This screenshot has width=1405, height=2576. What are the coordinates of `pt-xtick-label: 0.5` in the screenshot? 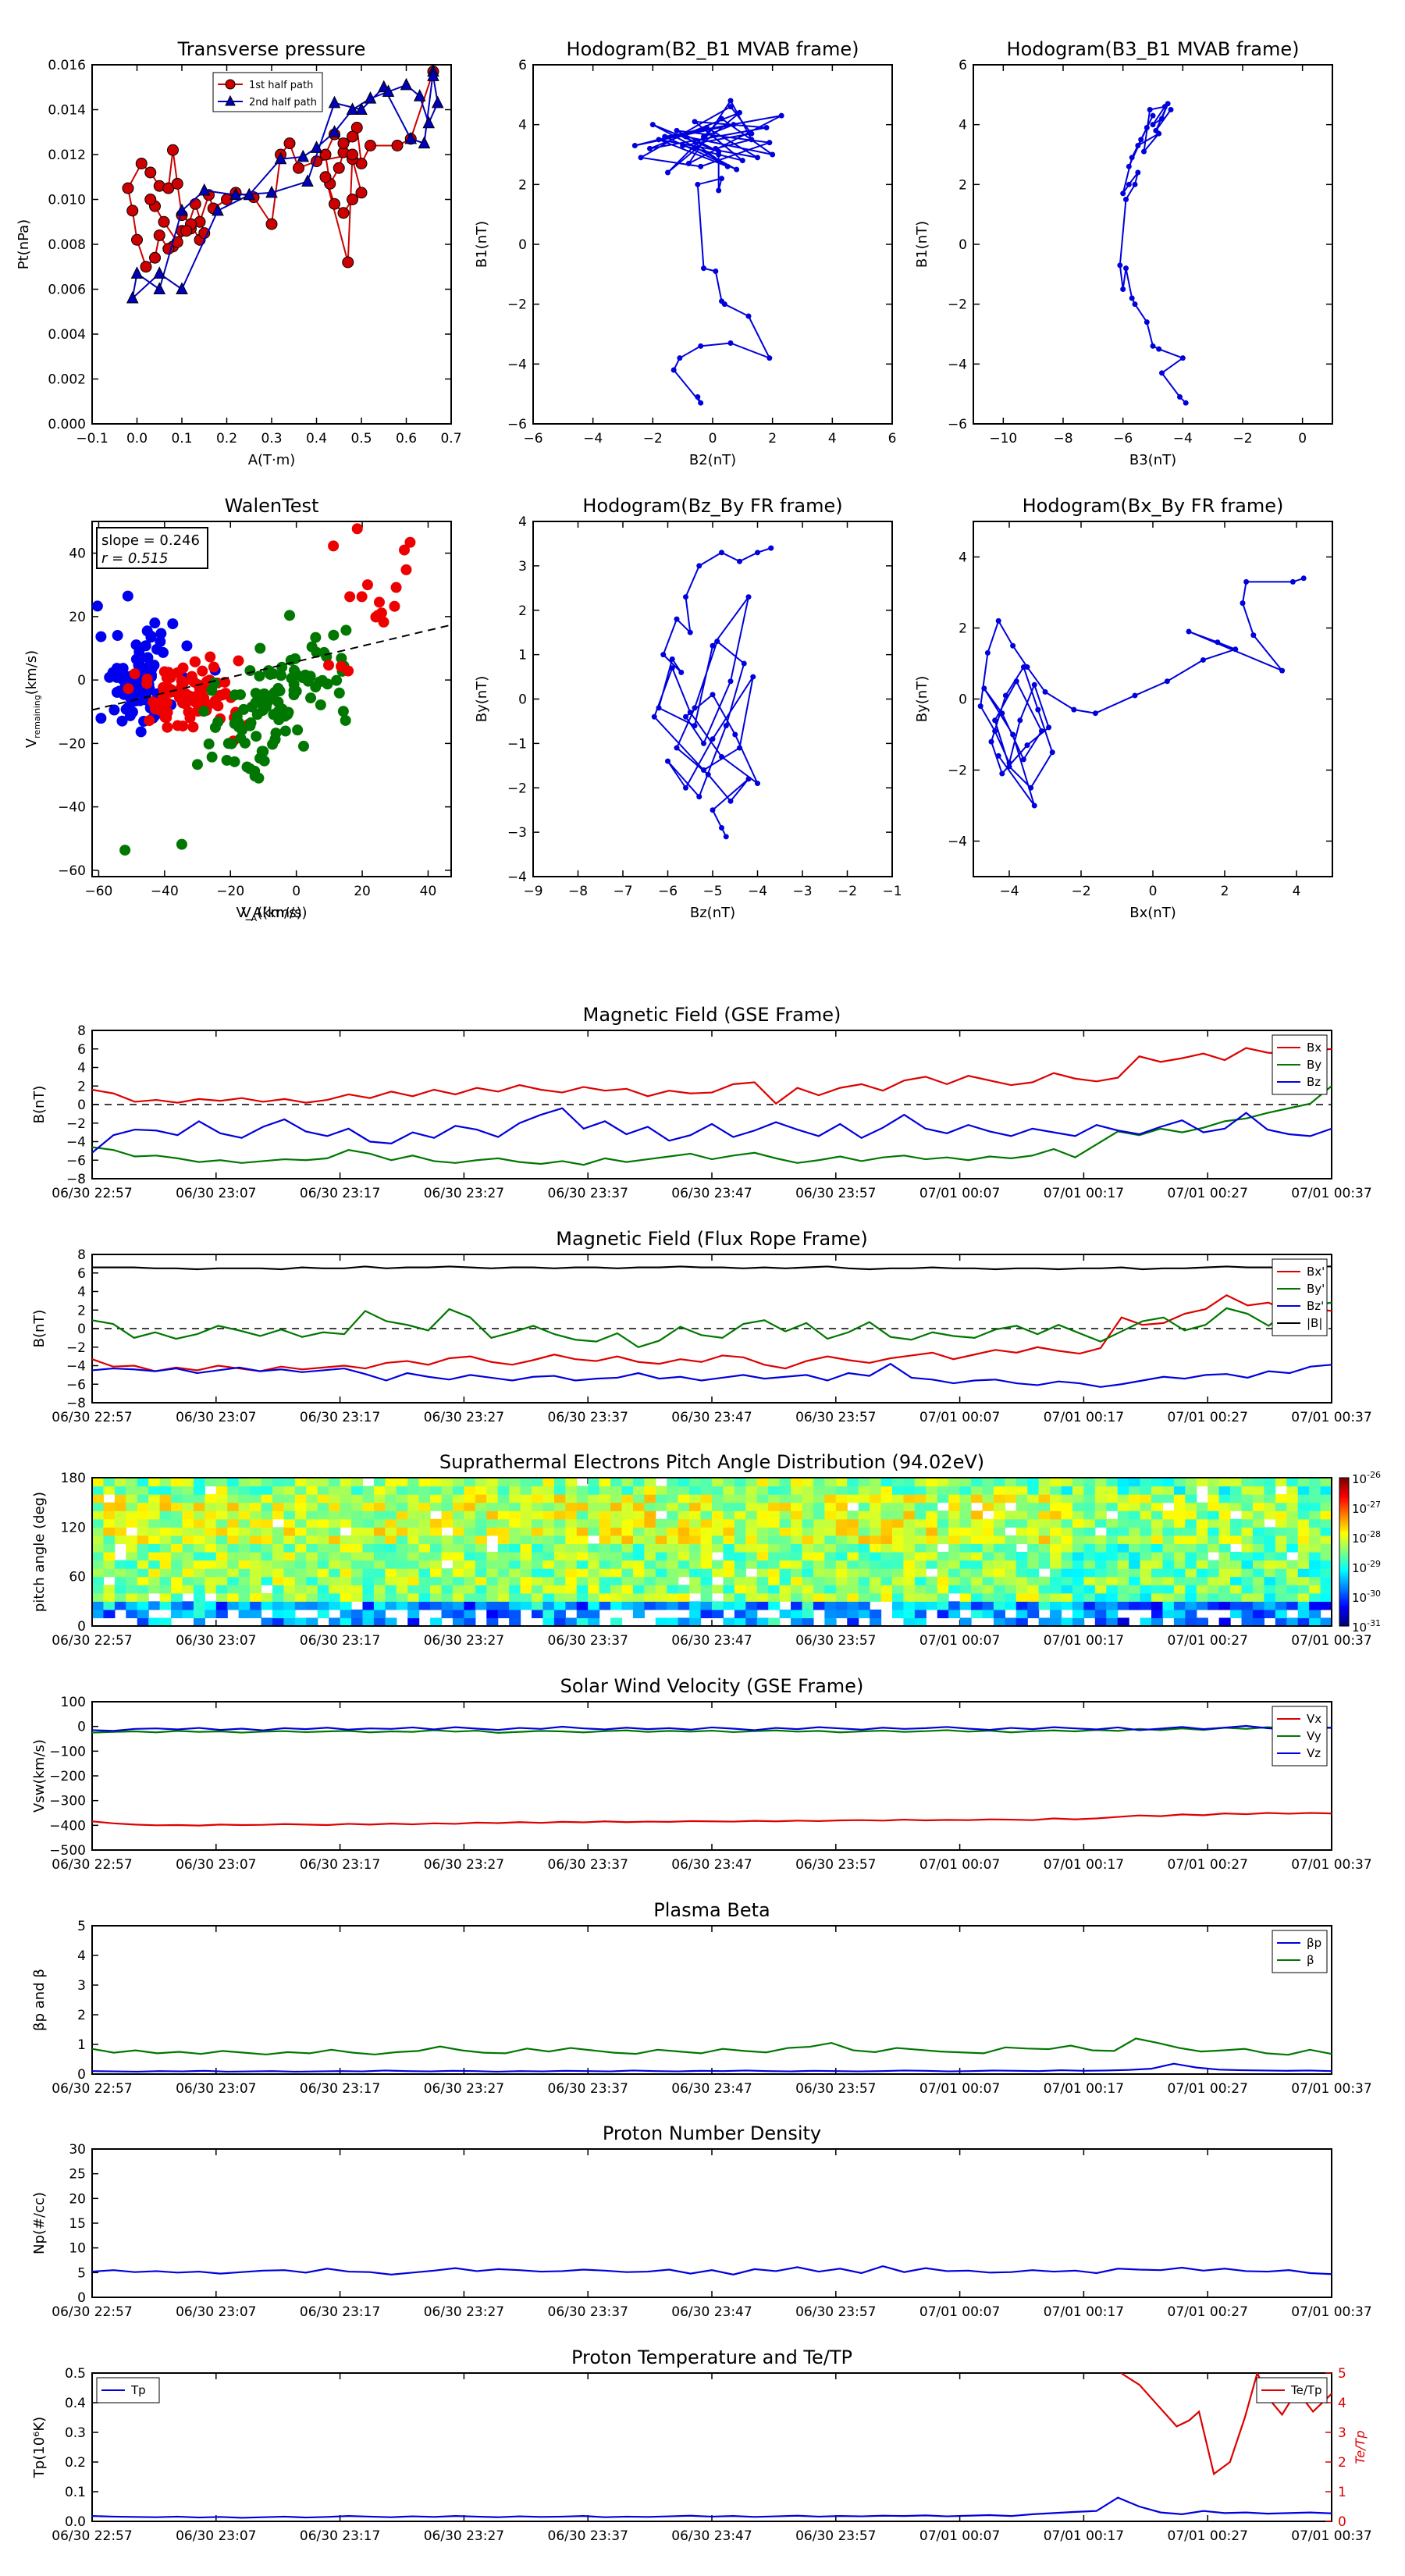 It's located at (361, 439).